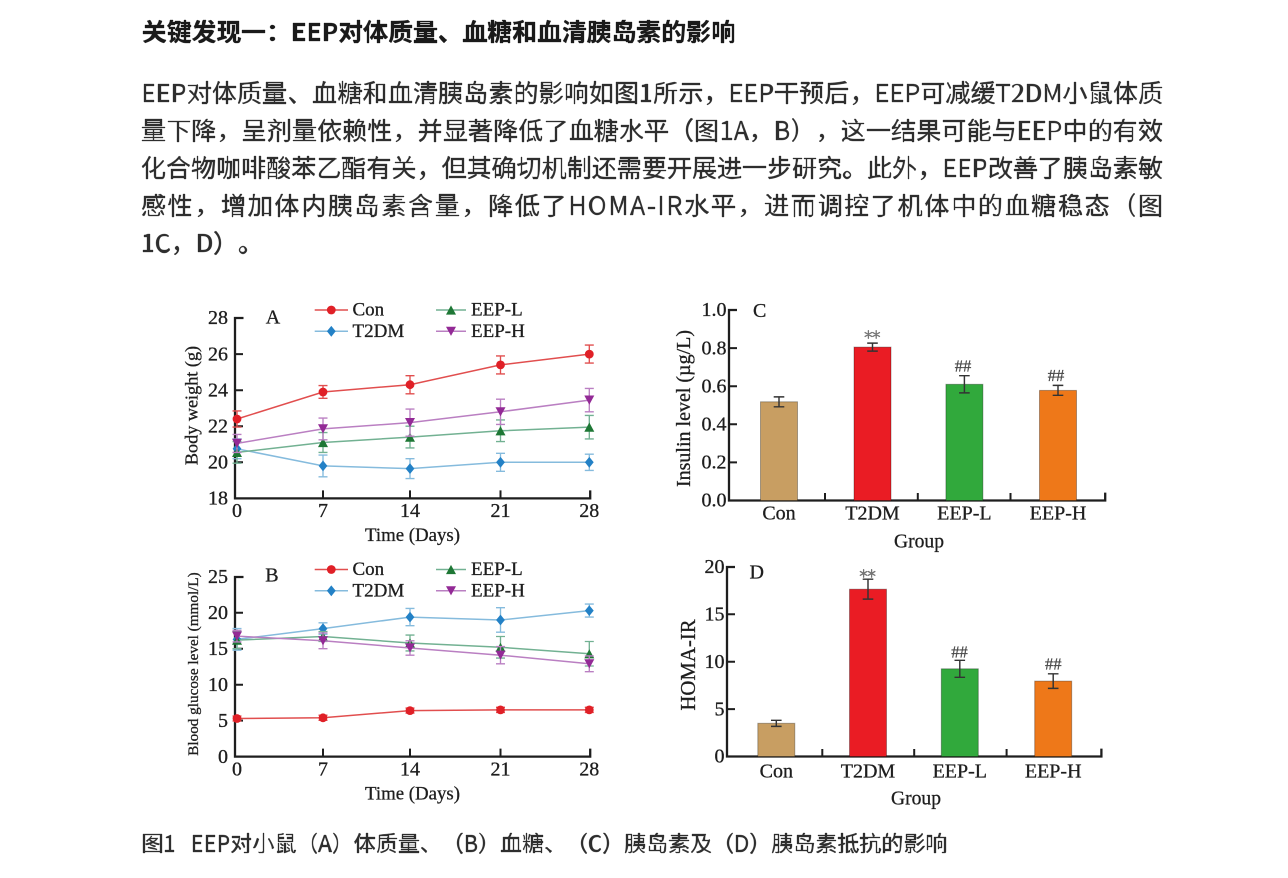 The width and height of the screenshot is (1288, 878). I want to click on svg-text: Body weight (g), so click(192, 405).